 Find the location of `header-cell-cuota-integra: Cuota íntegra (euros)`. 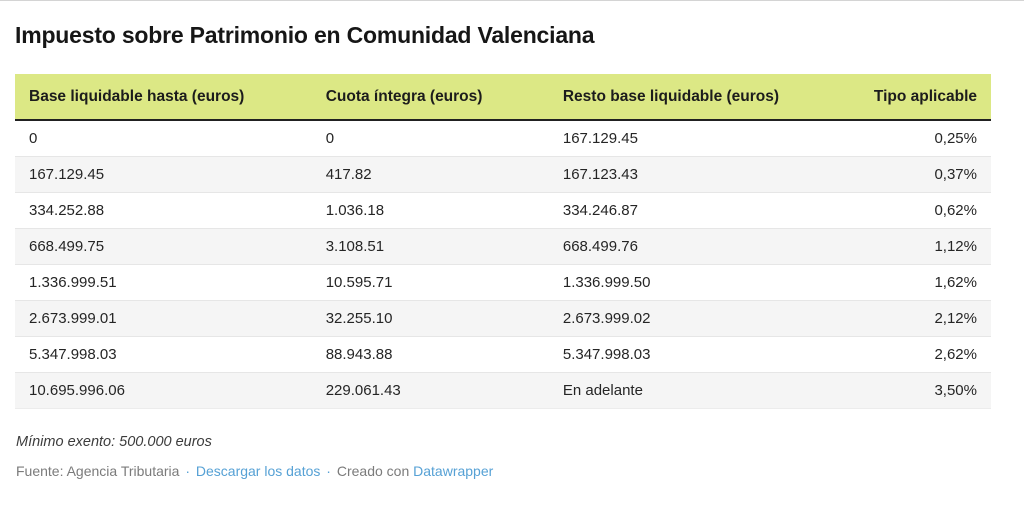

header-cell-cuota-integra: Cuota íntegra (euros) is located at coordinates (430, 97).